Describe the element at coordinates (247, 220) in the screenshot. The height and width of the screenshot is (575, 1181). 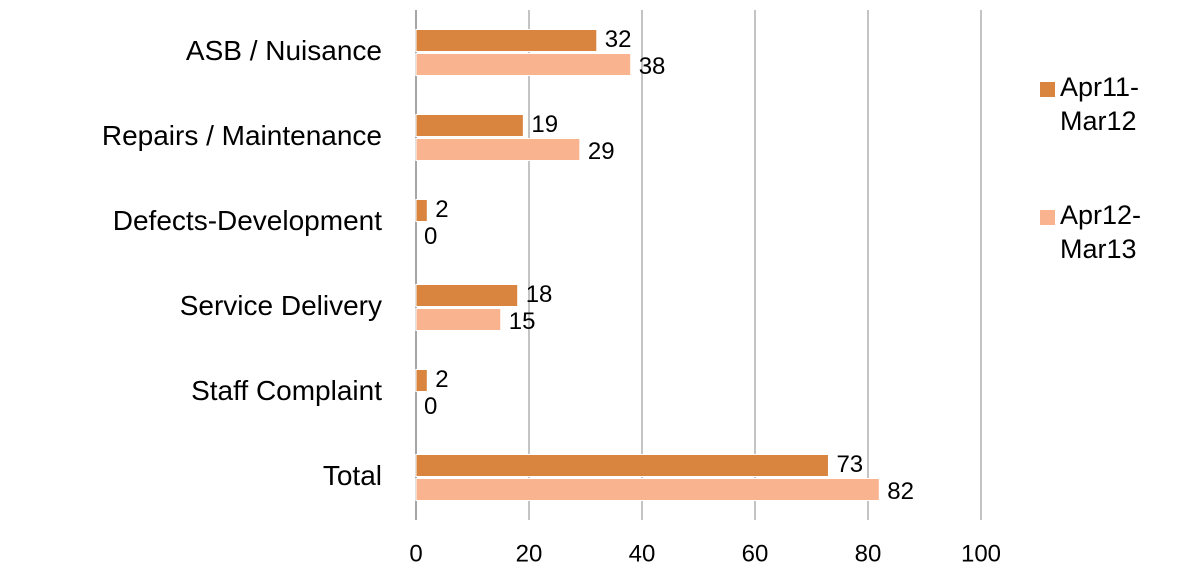
I see `y-tick-label: Defects-Development` at that location.